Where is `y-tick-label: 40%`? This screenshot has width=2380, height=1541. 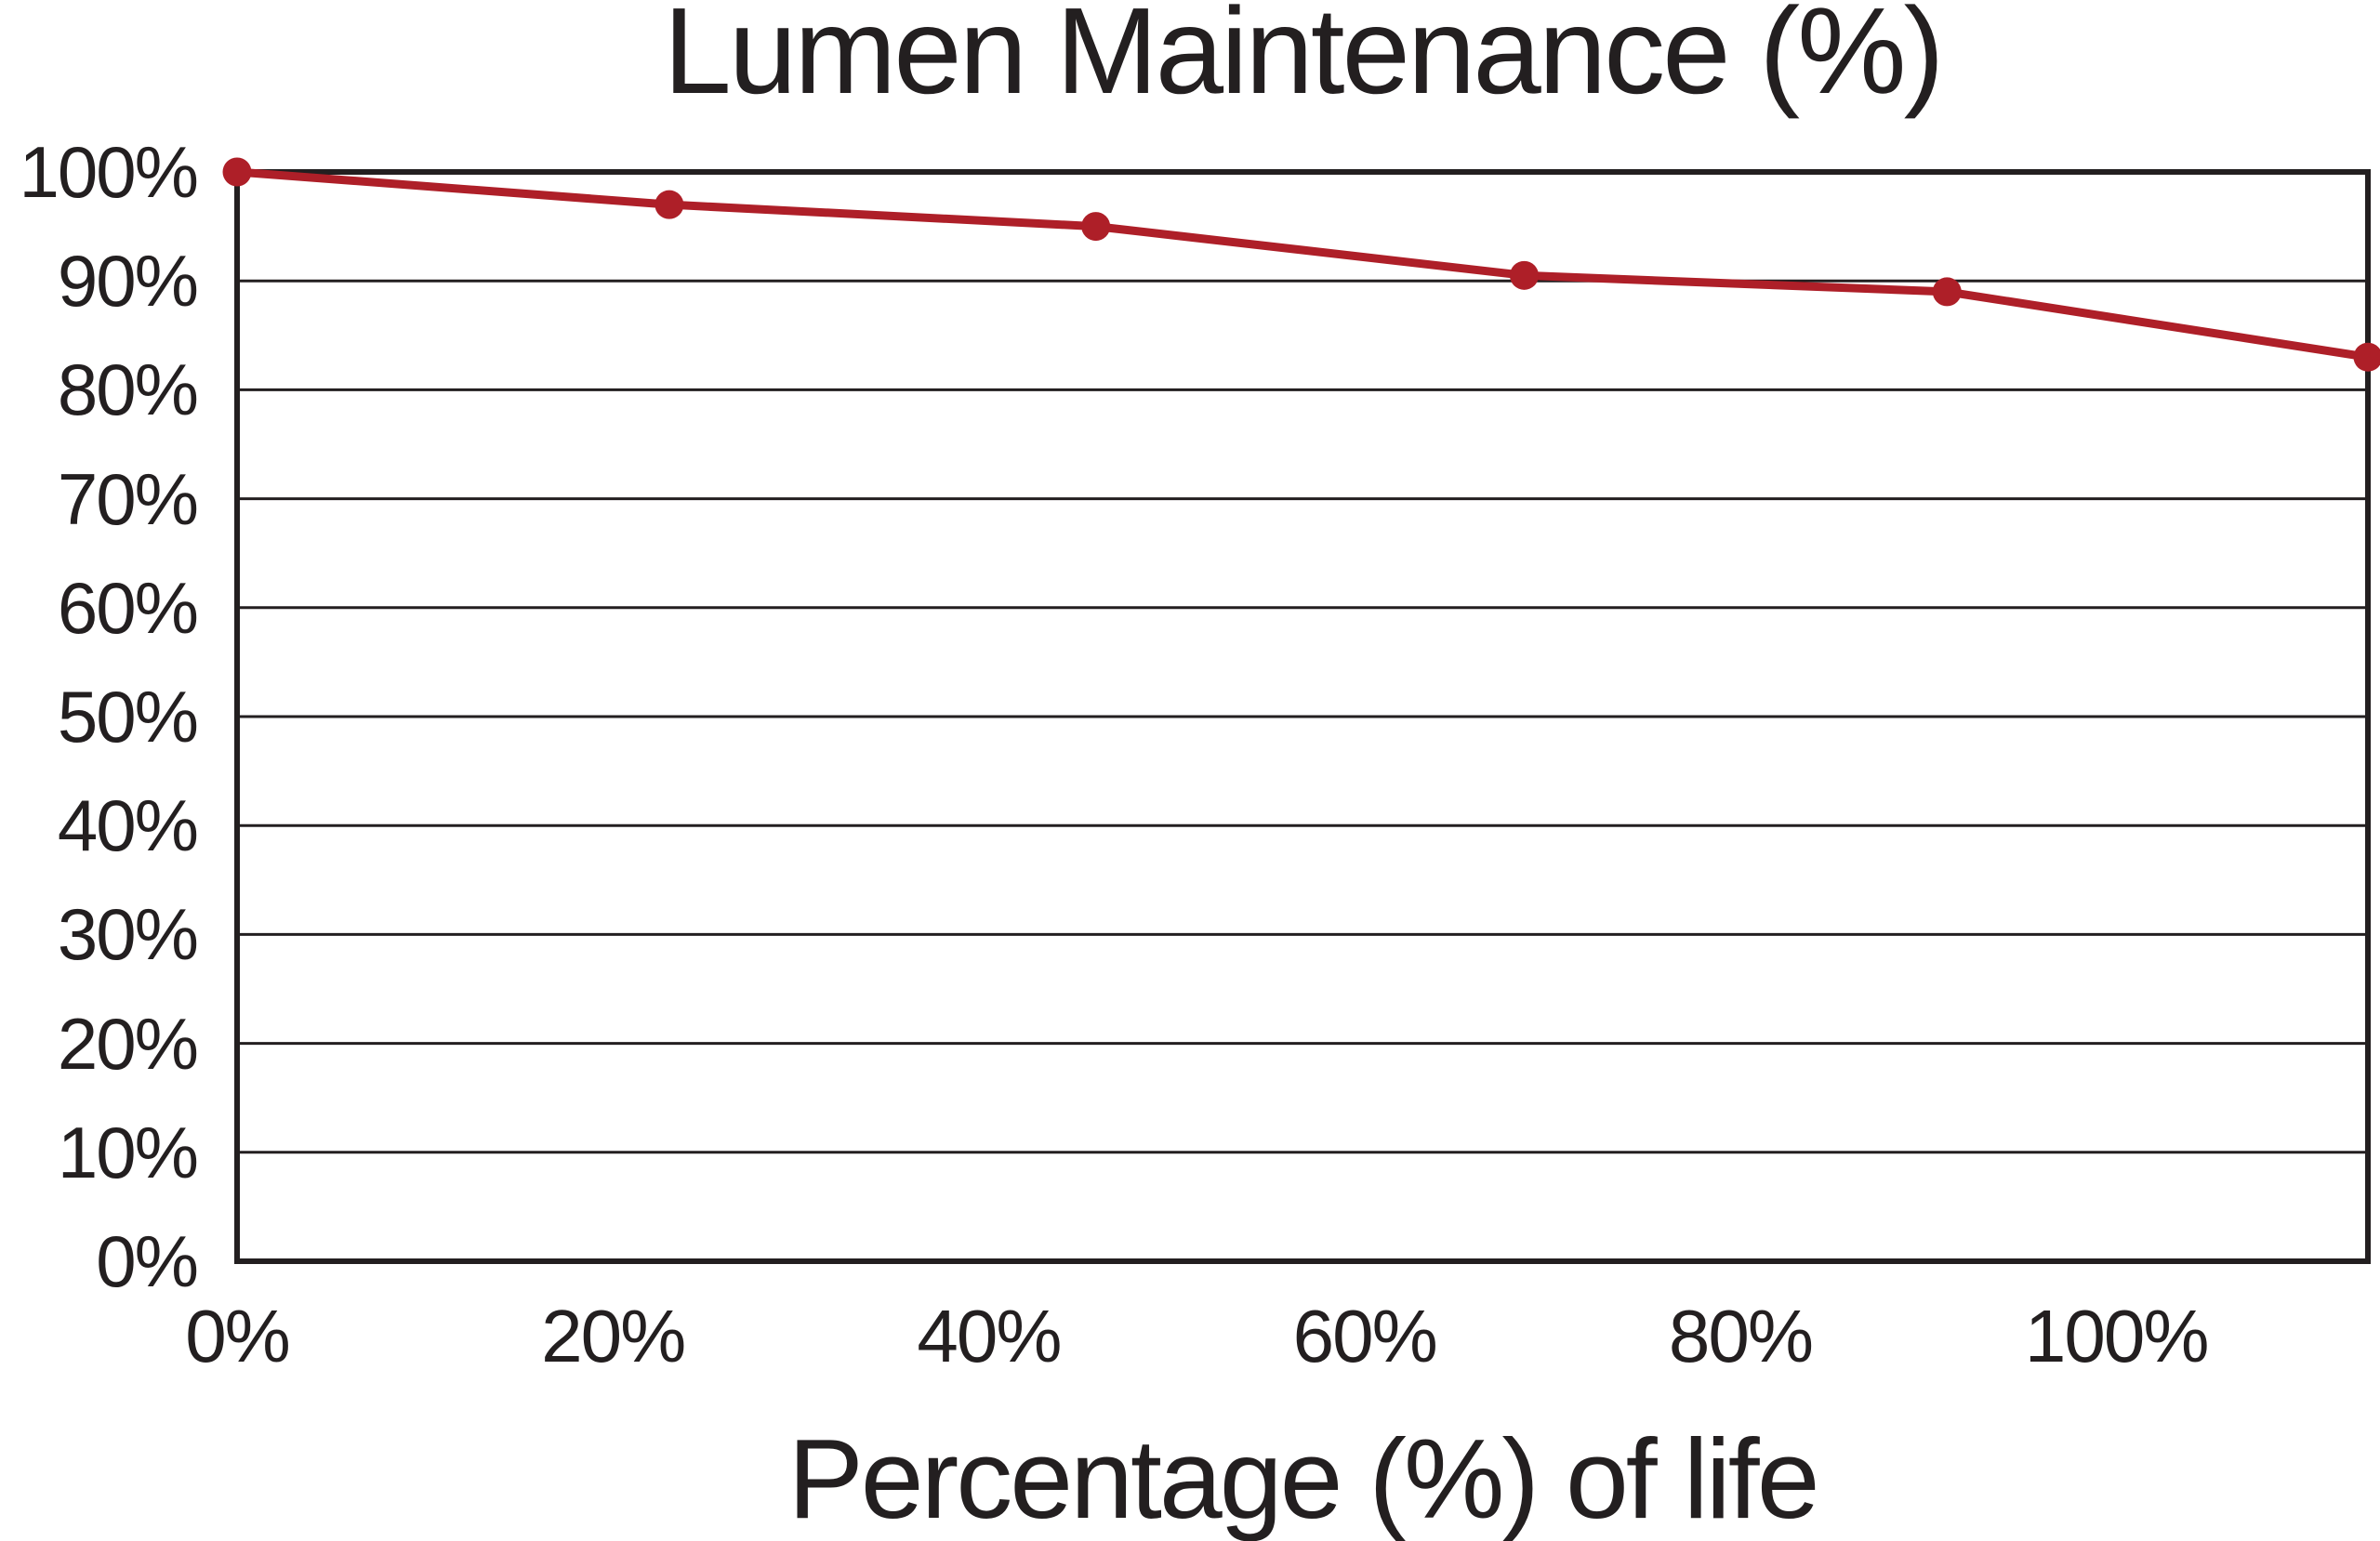
y-tick-label: 40% is located at coordinates (128, 825).